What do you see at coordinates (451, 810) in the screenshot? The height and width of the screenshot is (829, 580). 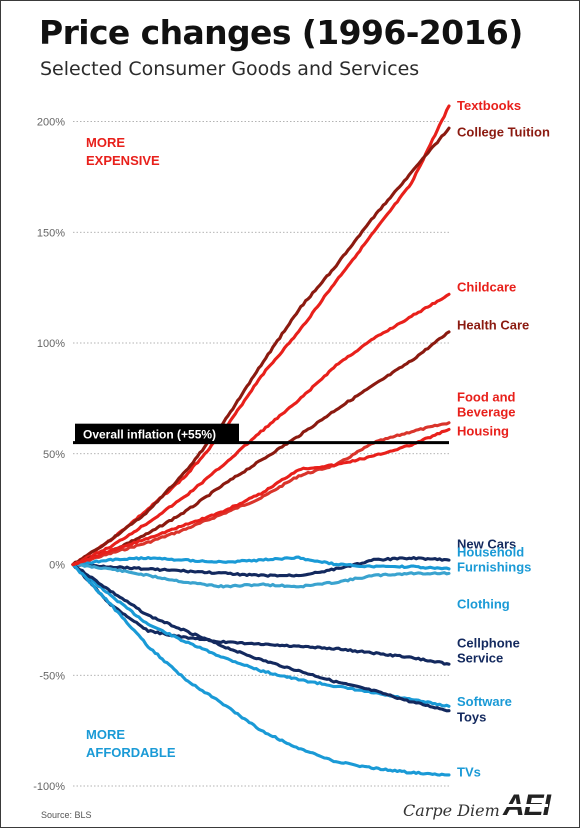 I see `carpe-diem-logo: Carpe Diem` at bounding box center [451, 810].